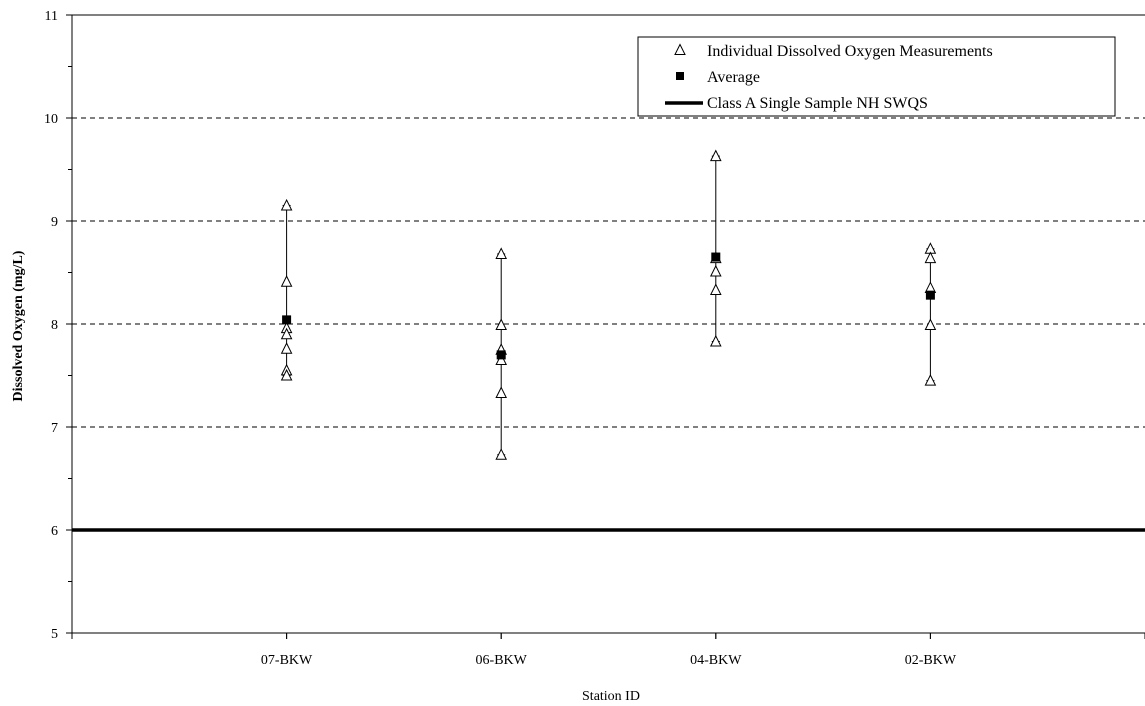 This screenshot has width=1145, height=706. I want to click on average-points, so click(608, 306).